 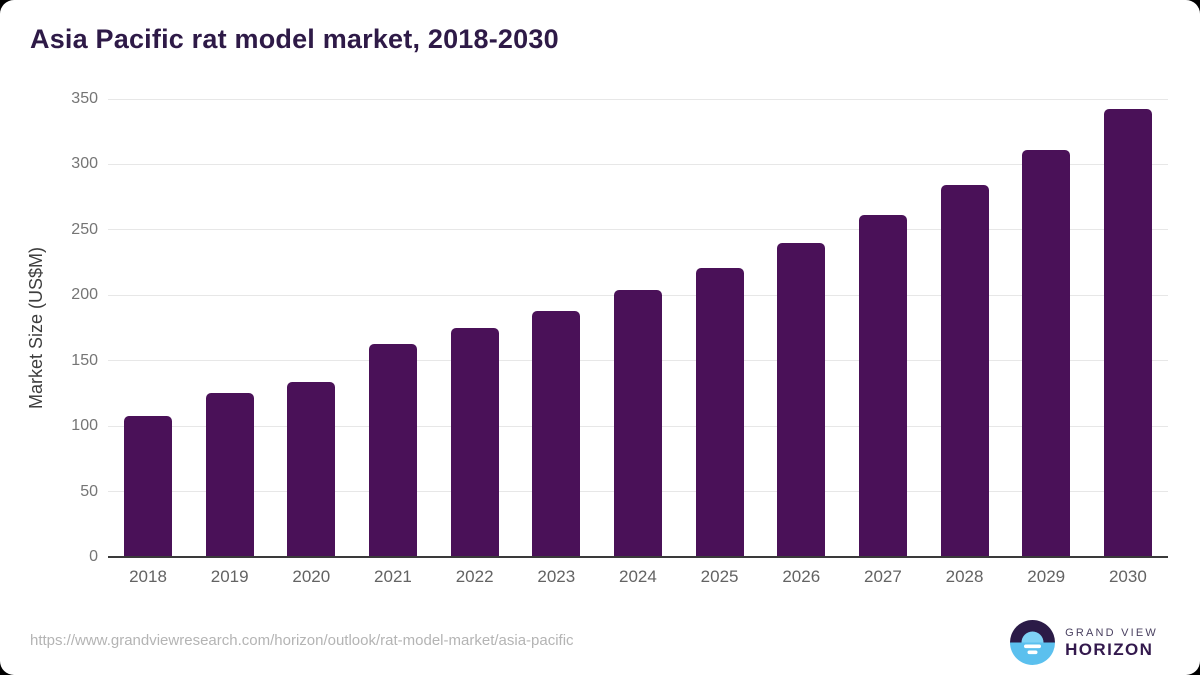 I want to click on x-tick-label-2024: 2024, so click(x=638, y=576).